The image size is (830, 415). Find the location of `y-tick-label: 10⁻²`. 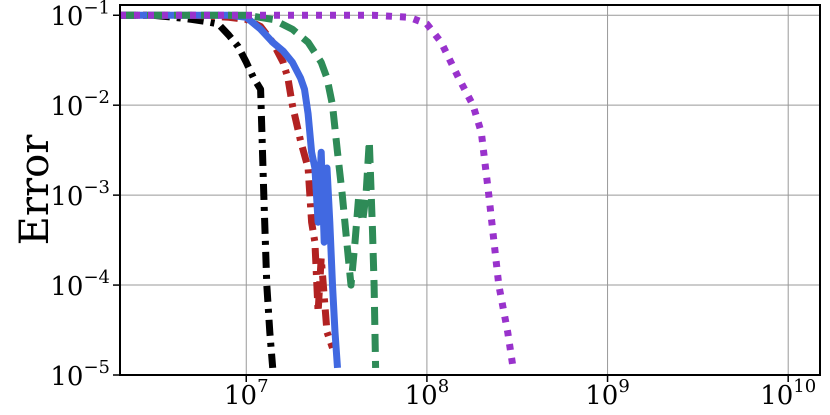

y-tick-label: 10⁻² is located at coordinates (80, 104).